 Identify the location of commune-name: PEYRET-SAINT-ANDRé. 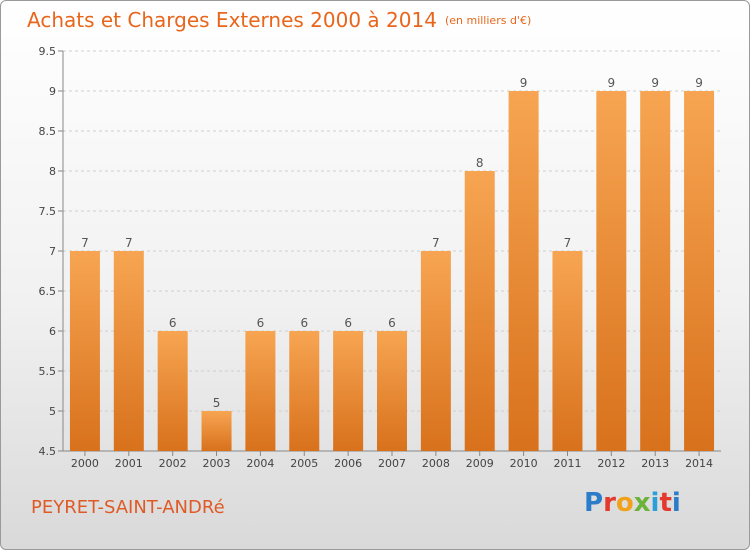
(128, 507).